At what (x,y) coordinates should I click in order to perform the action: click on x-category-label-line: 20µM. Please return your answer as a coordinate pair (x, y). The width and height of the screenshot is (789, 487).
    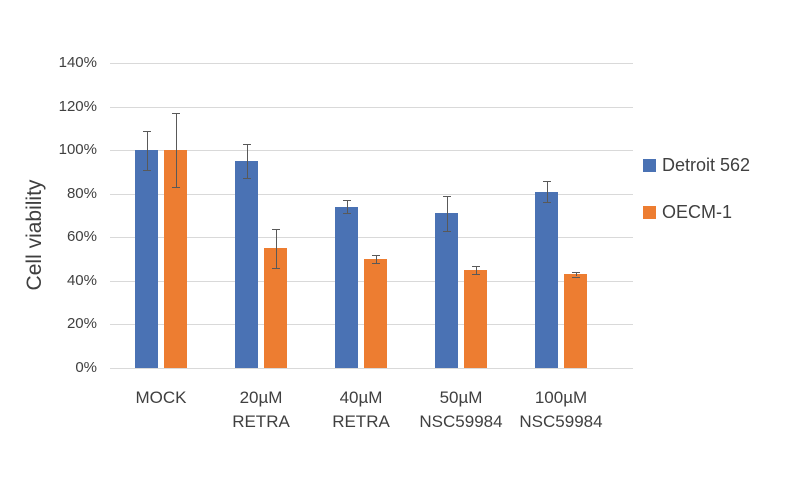
    Looking at the image, I should click on (261, 397).